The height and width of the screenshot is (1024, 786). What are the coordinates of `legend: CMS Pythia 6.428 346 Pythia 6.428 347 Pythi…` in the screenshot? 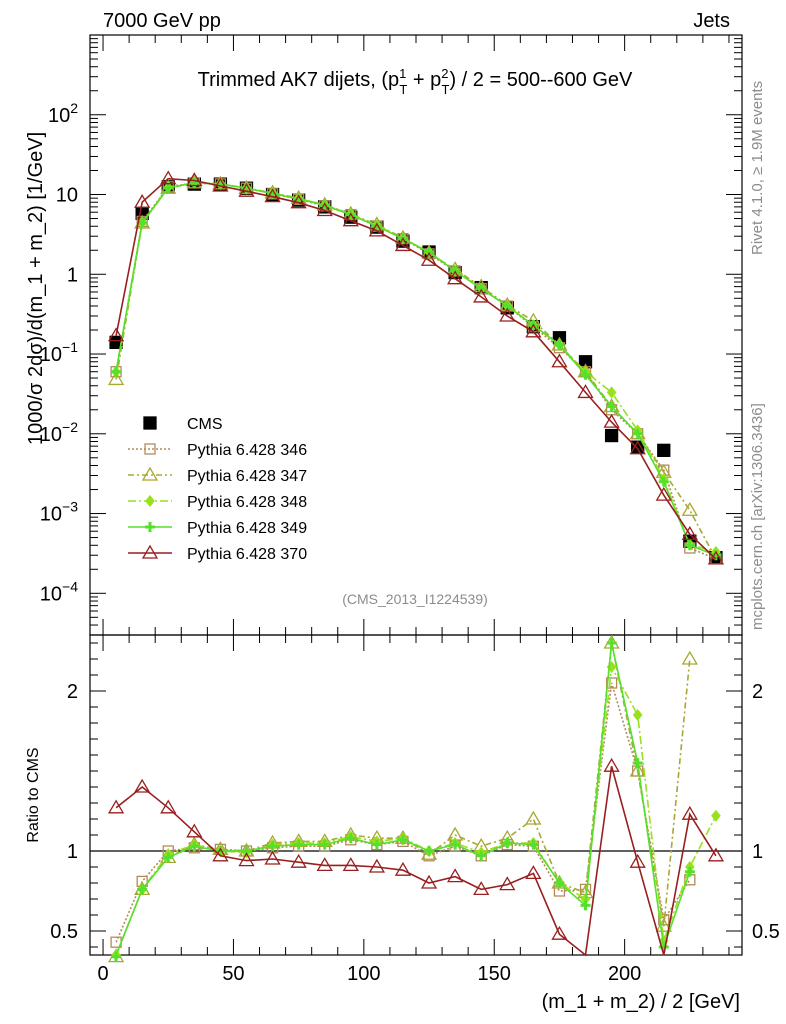 It's located at (217, 489).